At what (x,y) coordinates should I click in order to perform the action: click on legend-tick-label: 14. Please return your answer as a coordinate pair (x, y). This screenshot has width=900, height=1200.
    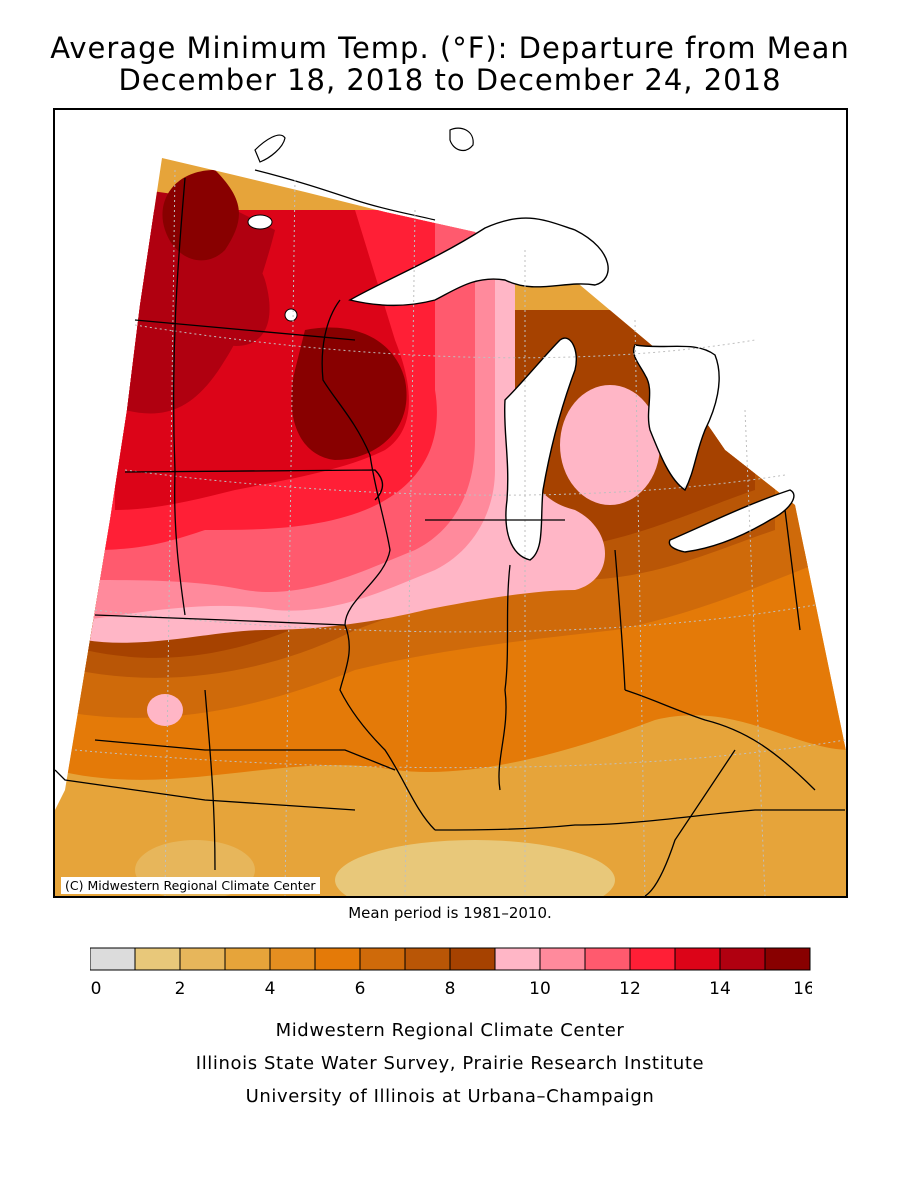
    Looking at the image, I should click on (720, 989).